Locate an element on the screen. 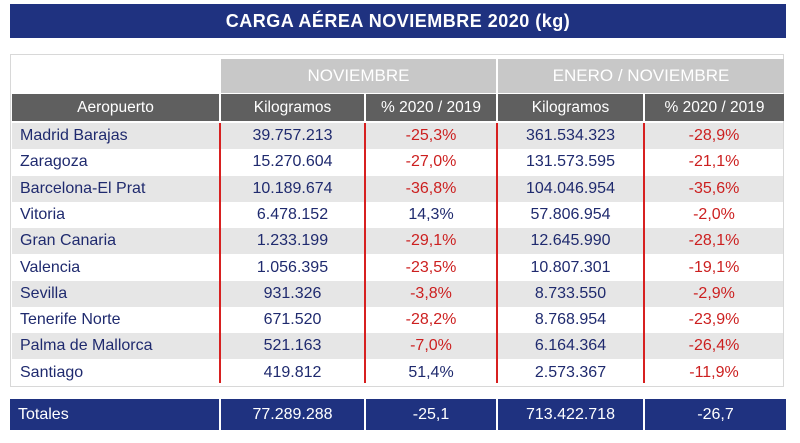  cell-pct-enero-noviembre: -26,4% is located at coordinates (714, 346).